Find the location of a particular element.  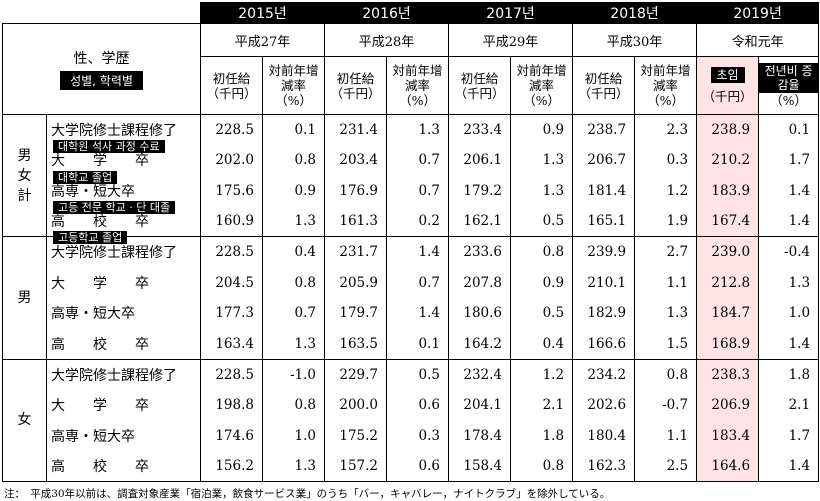

wage-value: 184.7 is located at coordinates (728, 313).